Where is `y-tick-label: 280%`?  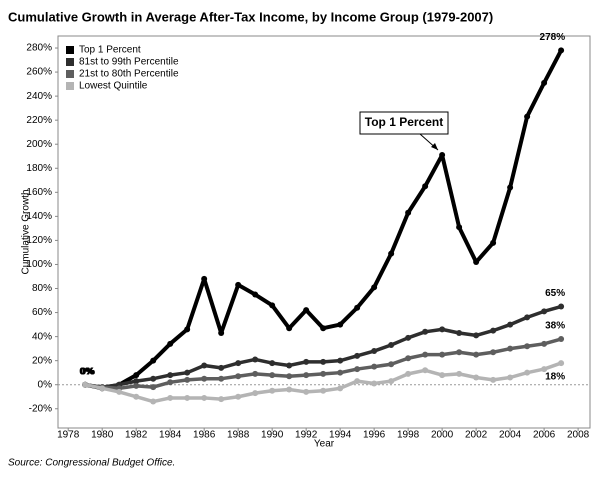 y-tick-label: 280% is located at coordinates (39, 48).